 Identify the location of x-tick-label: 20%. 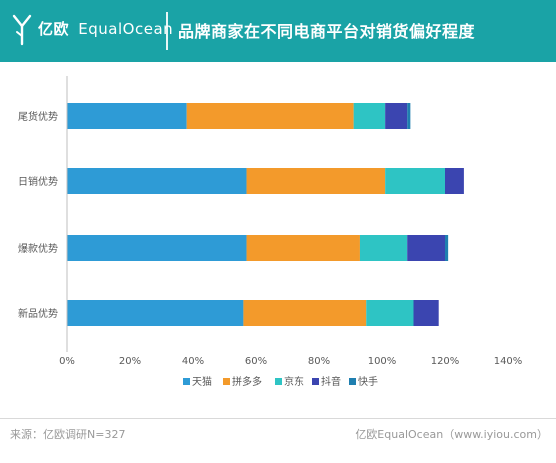
(130, 361).